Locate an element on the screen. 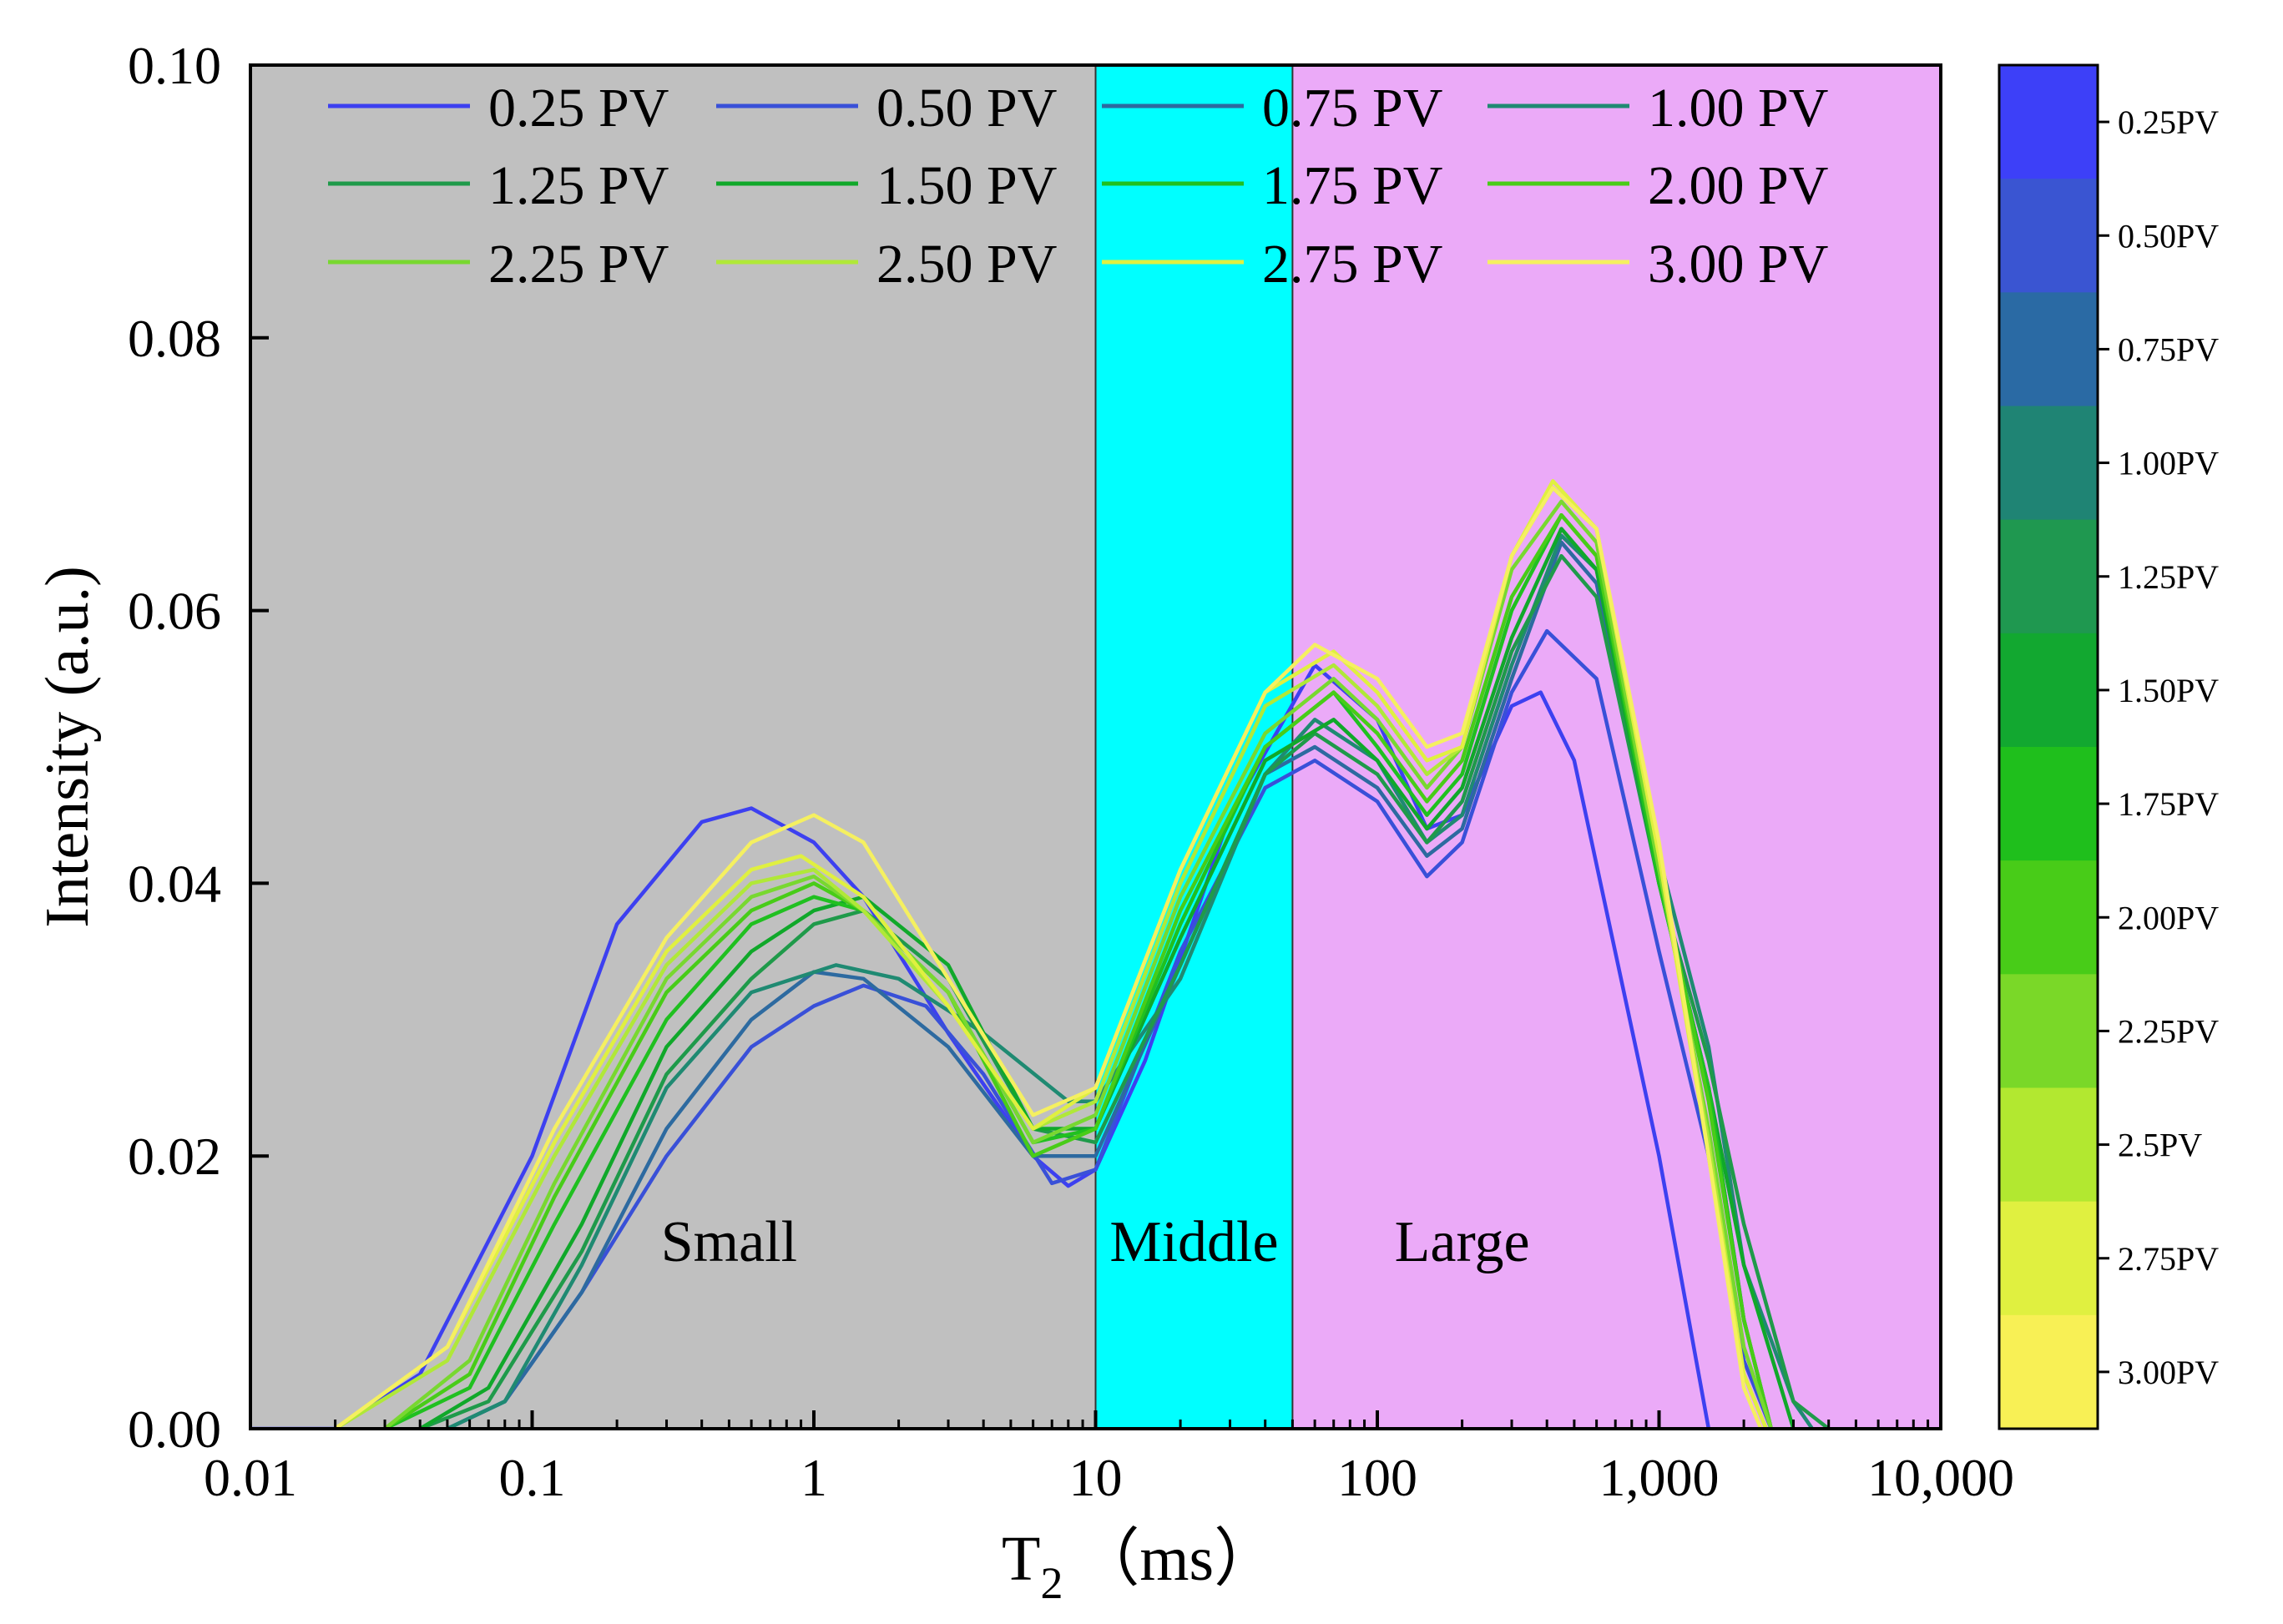 The width and height of the screenshot is (2283, 1624). x-tick-label: 1,000 is located at coordinates (1659, 1477).